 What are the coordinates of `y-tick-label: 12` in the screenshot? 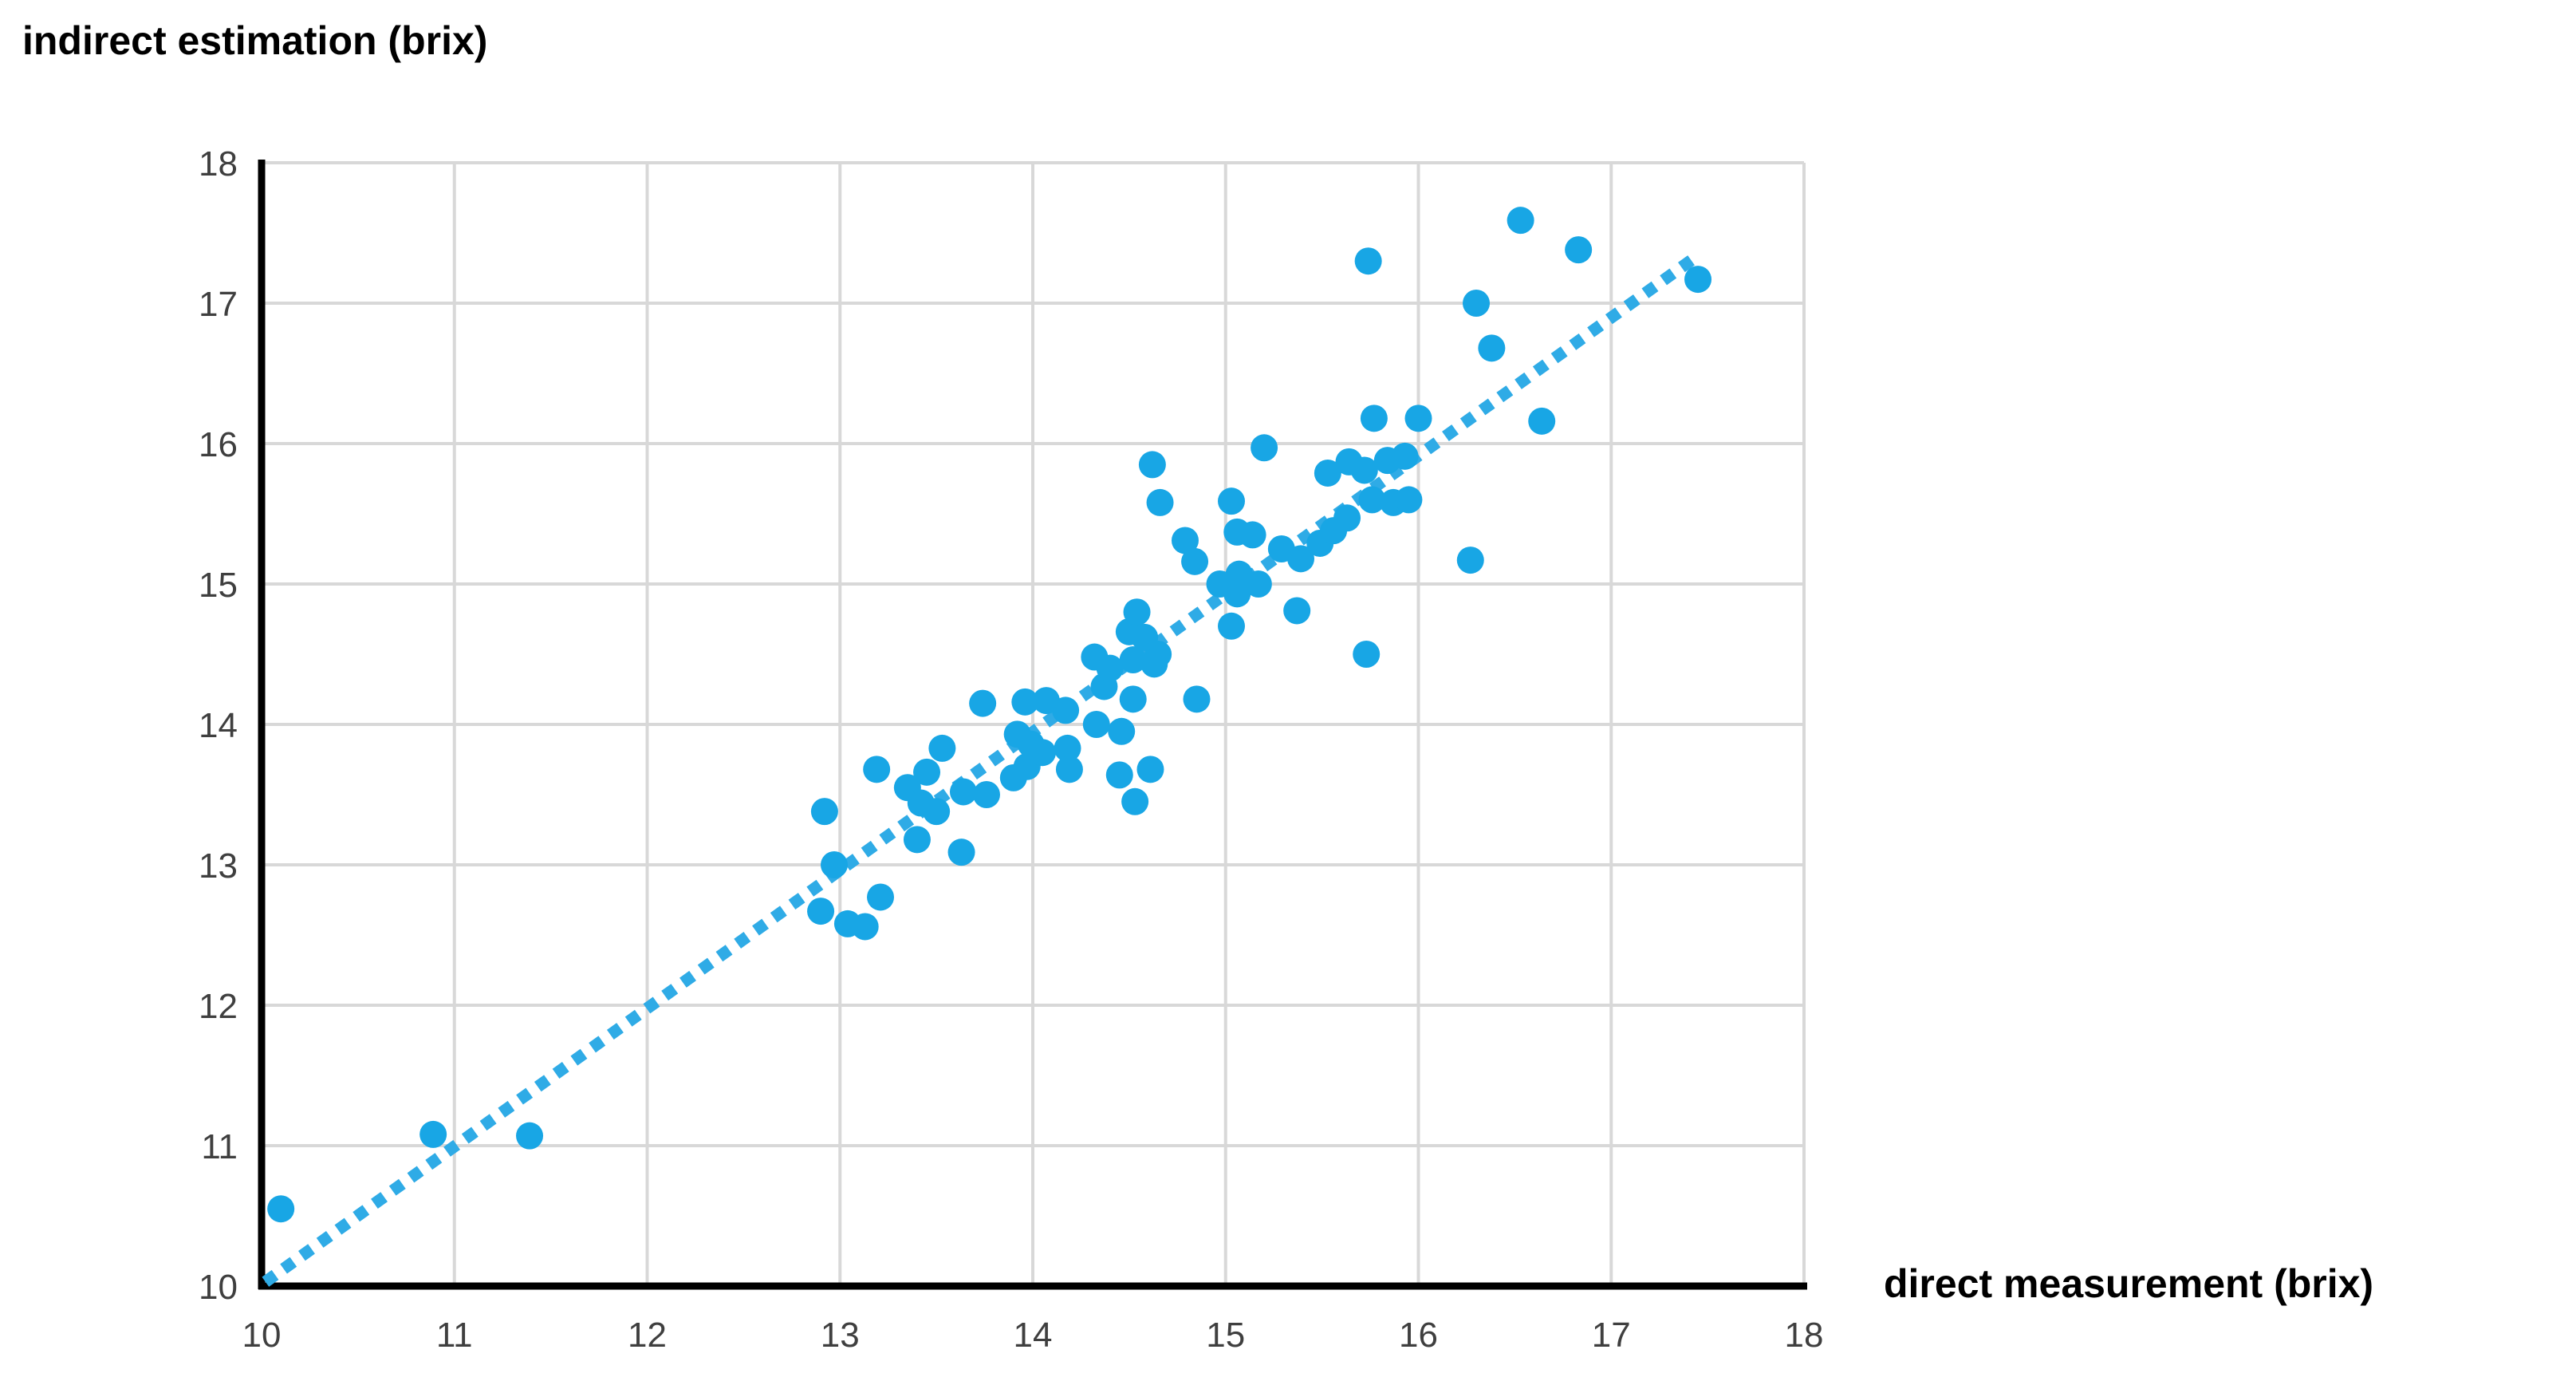 It's located at (218, 1007).